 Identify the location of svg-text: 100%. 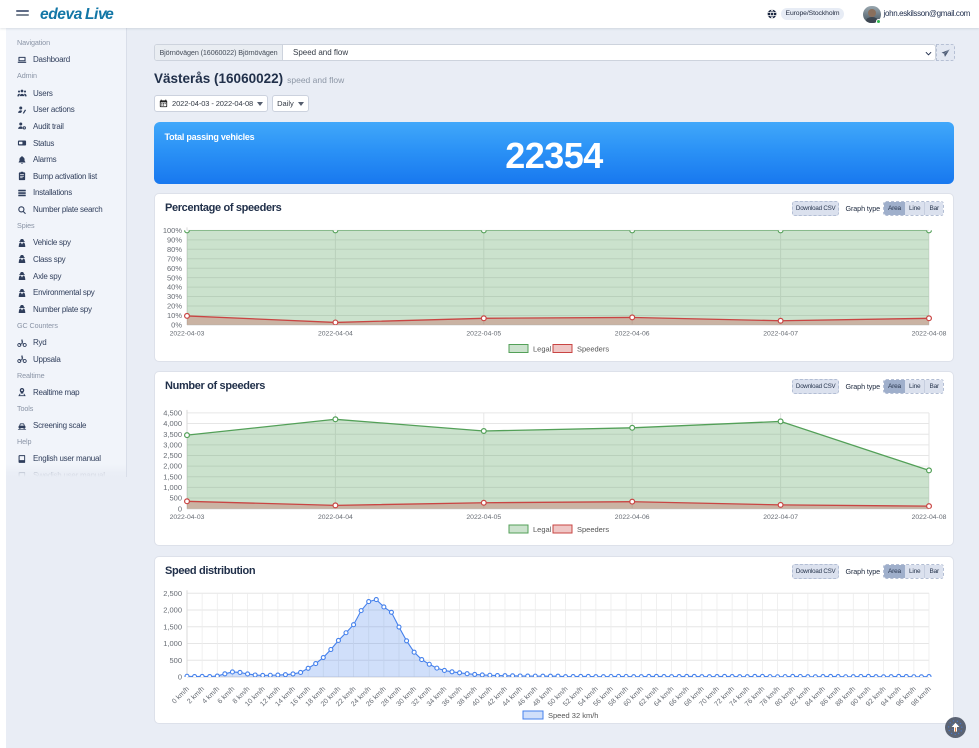
(173, 230).